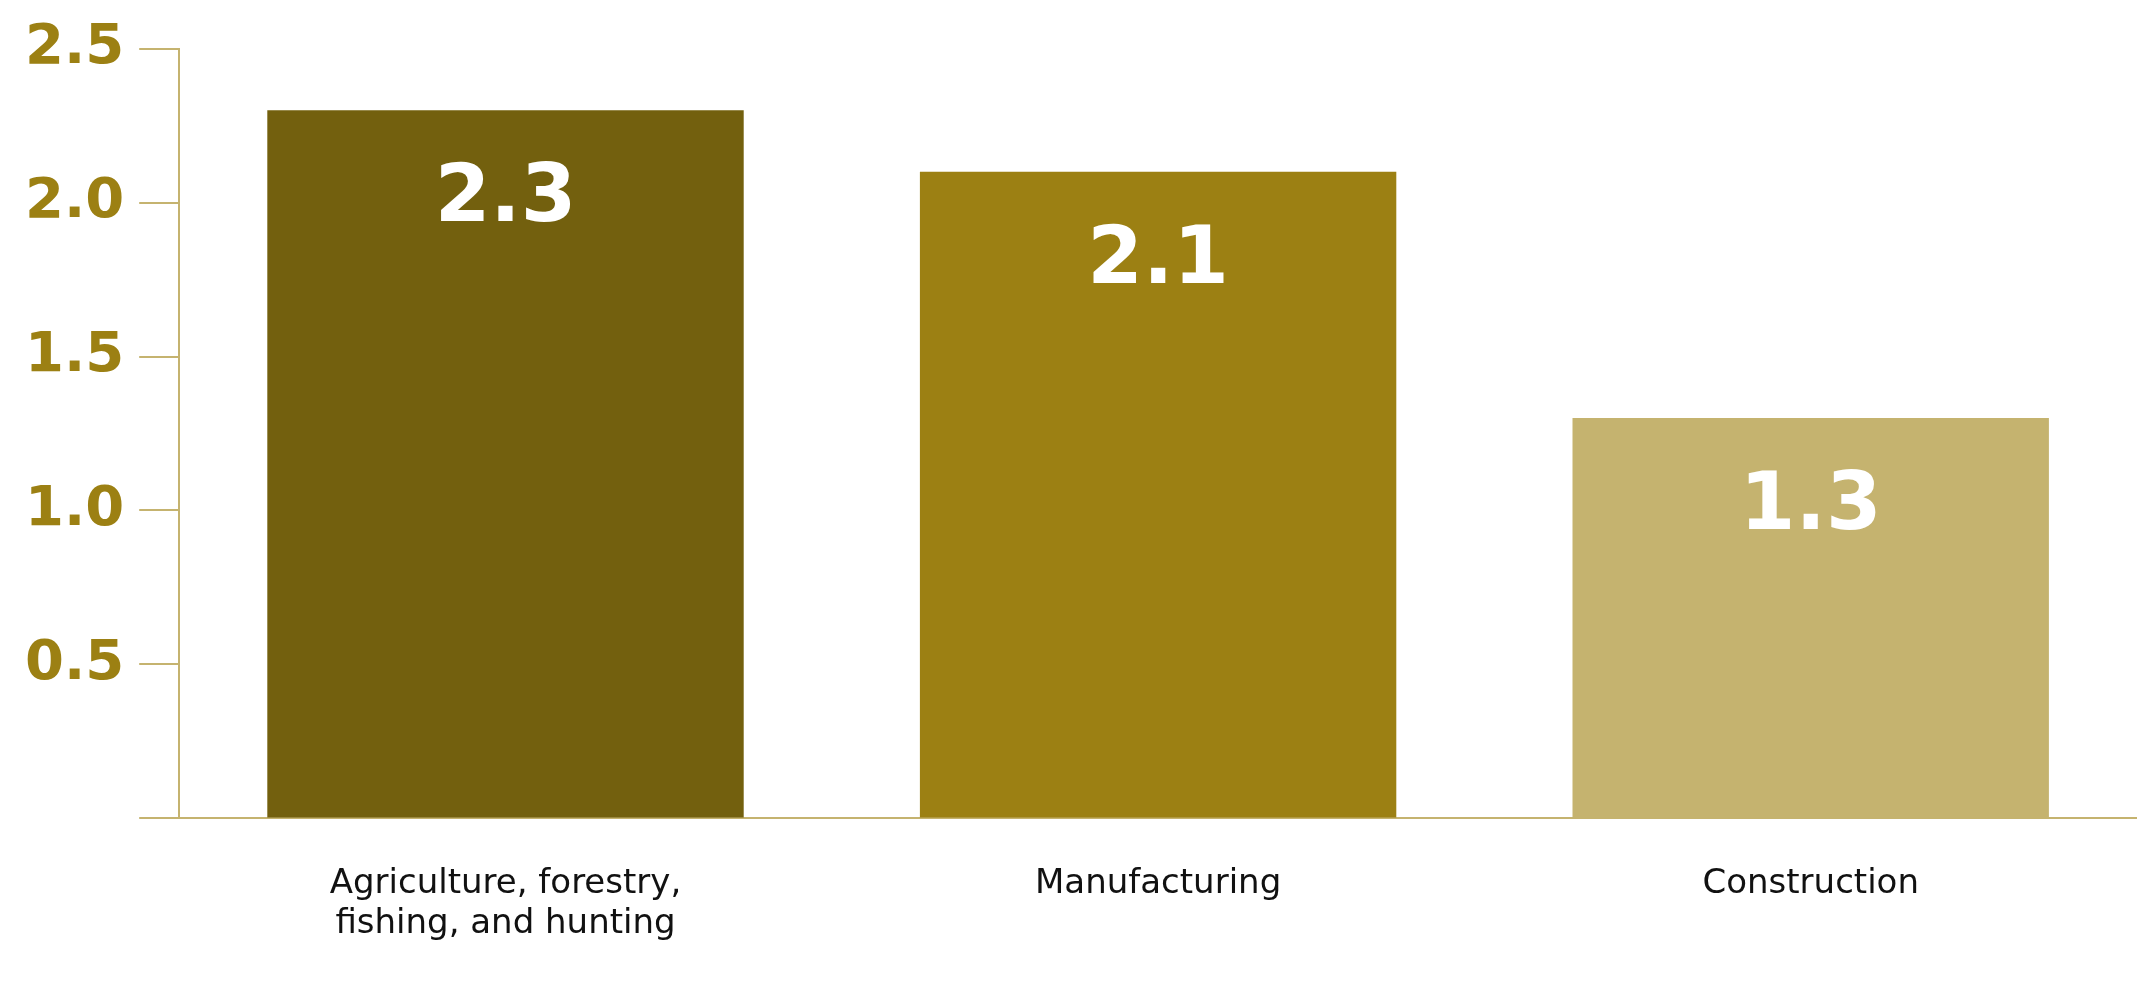  Describe the element at coordinates (505, 901) in the screenshot. I see `x-tick-label: Agriculture, forestry, fishing, and hunting` at that location.